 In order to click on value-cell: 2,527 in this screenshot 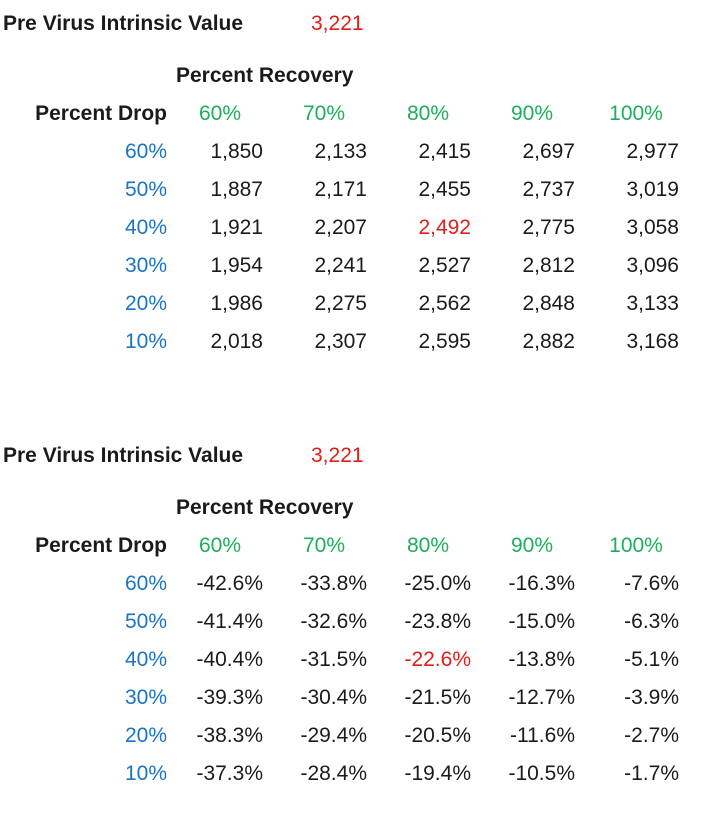, I will do `click(444, 265)`.